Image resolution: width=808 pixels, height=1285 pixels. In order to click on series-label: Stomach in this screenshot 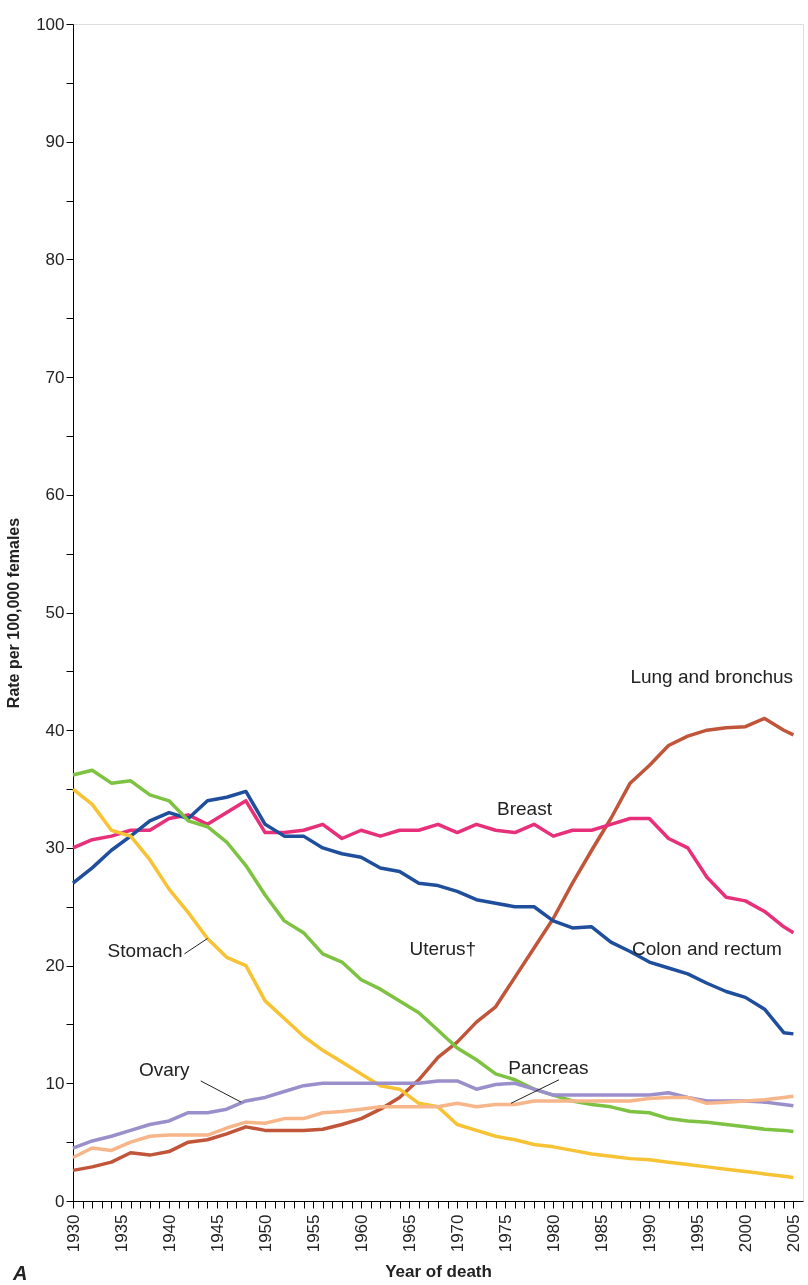, I will do `click(145, 951)`.